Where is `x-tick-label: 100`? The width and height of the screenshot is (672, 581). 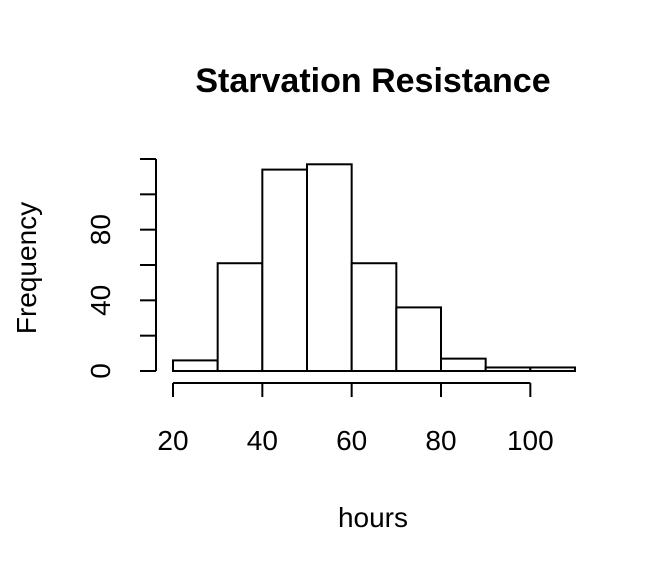
x-tick-label: 100 is located at coordinates (530, 440).